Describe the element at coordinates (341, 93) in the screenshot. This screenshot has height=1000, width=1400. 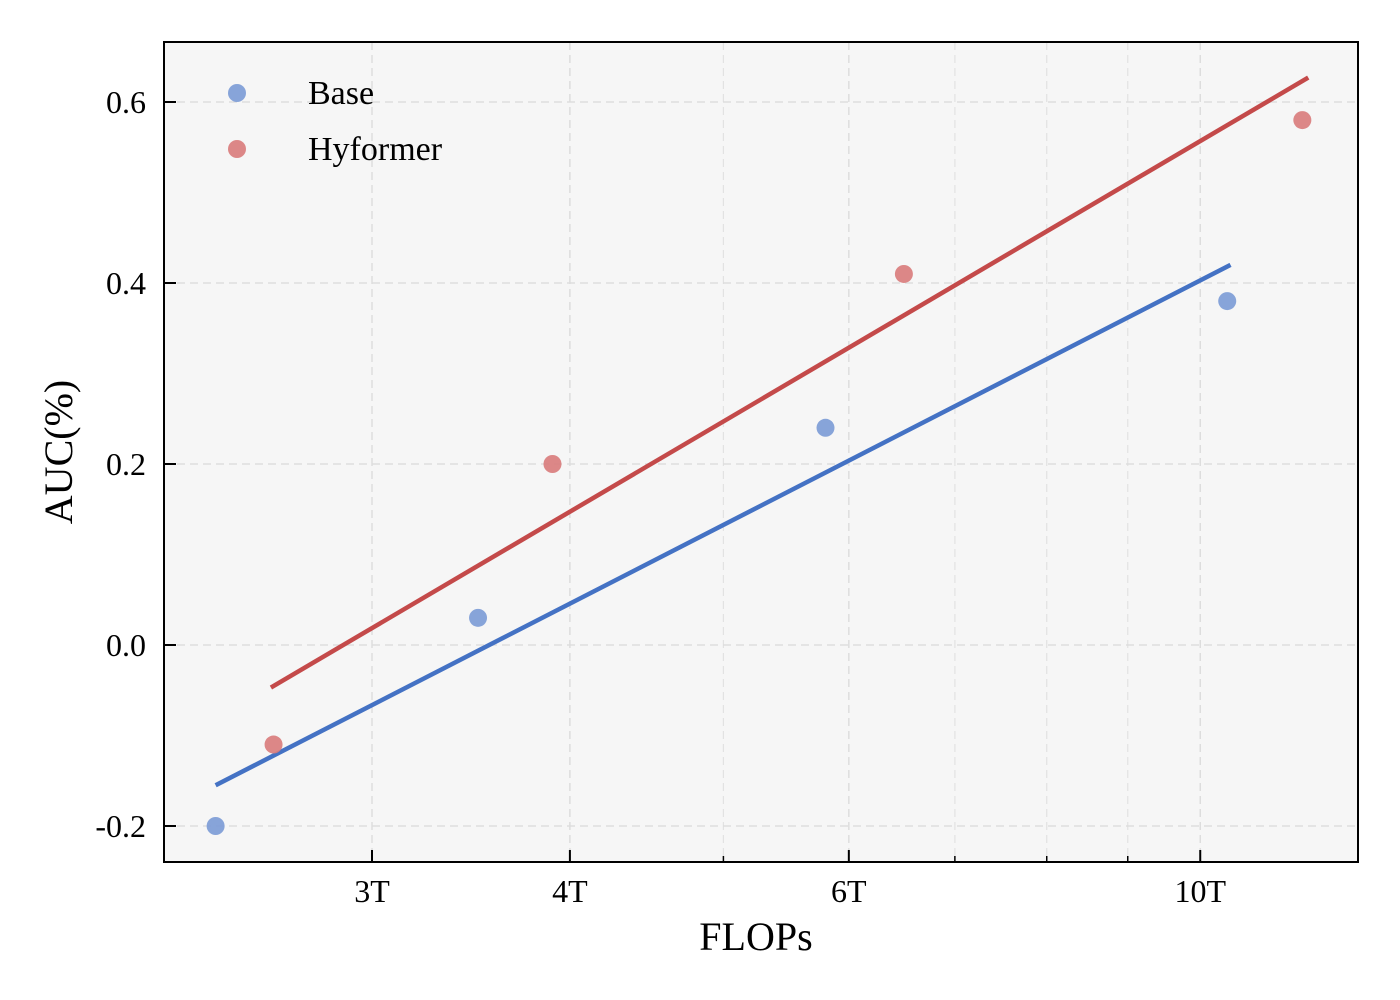
I see `legend-label-base: Base` at that location.